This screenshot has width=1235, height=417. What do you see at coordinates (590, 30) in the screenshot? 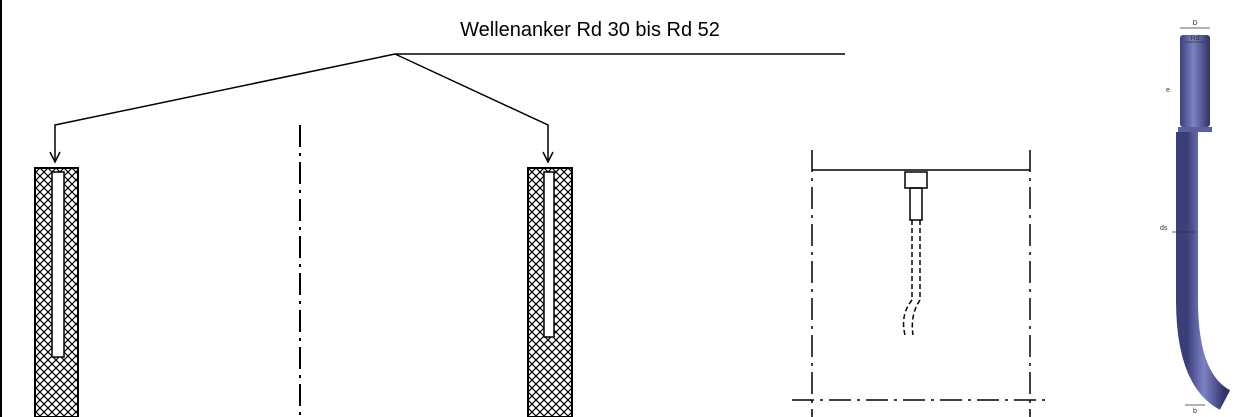
I see `title: Wellenanker Rd 30 bis Rd 52` at bounding box center [590, 30].